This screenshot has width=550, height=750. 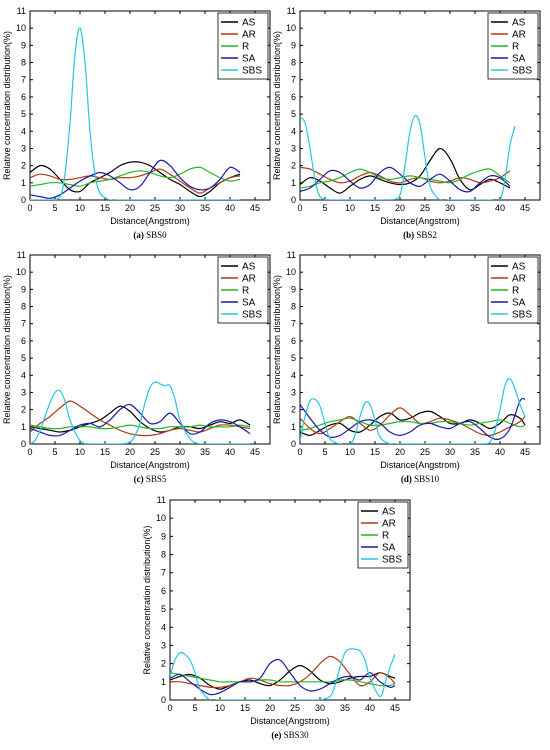 I want to click on series-line-as, so click(x=283, y=677).